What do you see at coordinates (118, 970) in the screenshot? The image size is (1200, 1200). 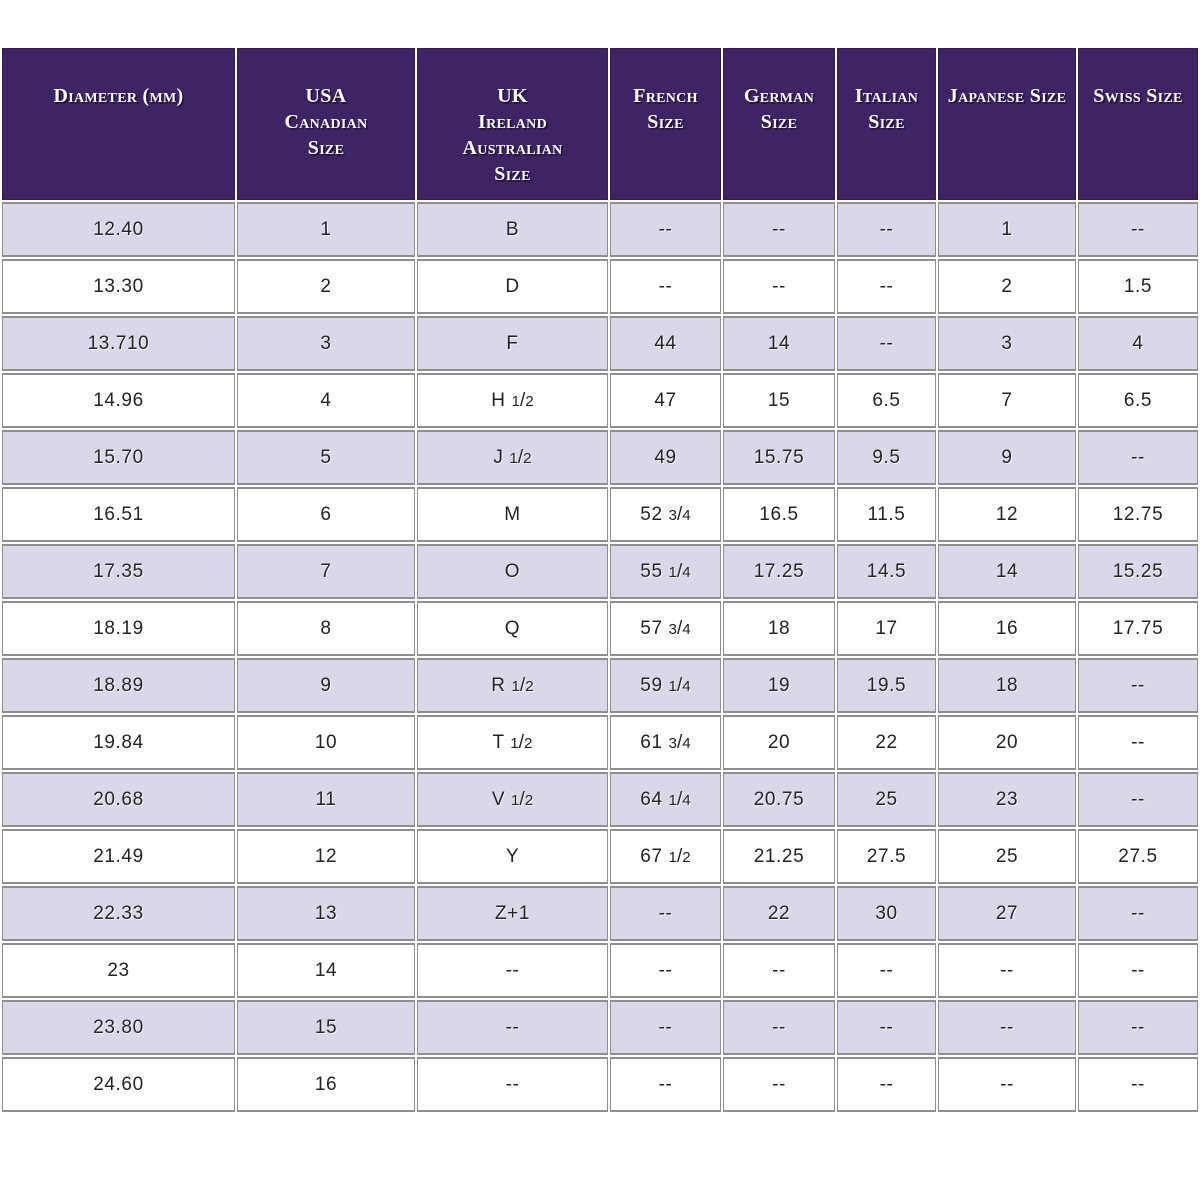 I see `table-cell: 23` at bounding box center [118, 970].